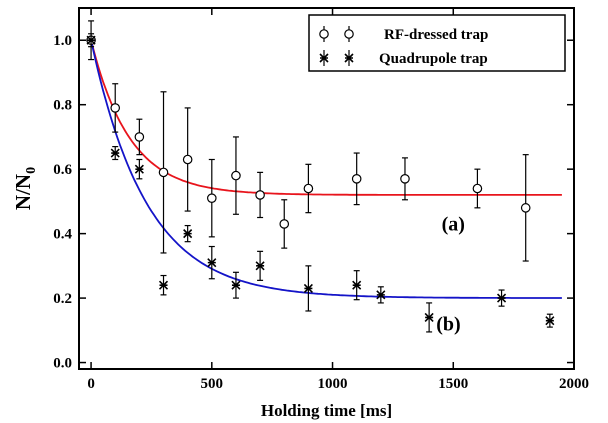  Describe the element at coordinates (448, 324) in the screenshot. I see `annotation-b: (b)` at that location.